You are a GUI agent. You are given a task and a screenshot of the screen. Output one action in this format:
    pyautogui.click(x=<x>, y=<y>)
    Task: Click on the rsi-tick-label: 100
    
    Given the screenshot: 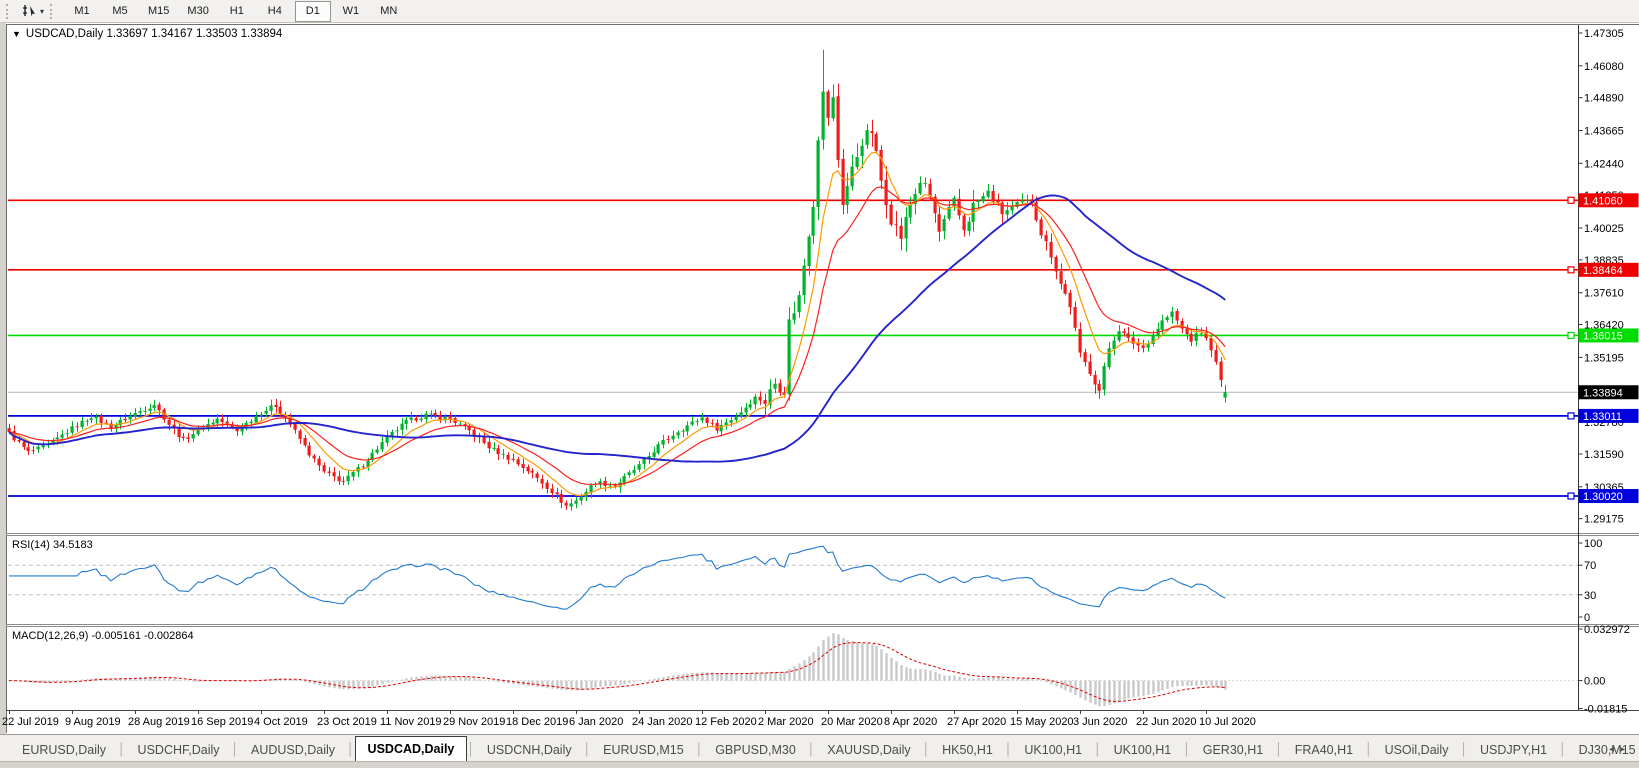 What is the action you would take?
    pyautogui.click(x=1593, y=544)
    